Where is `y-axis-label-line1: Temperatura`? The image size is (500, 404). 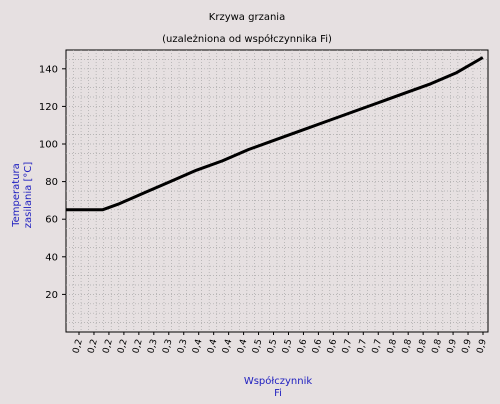 y-axis-label-line1: Temperatura is located at coordinates (16, 195).